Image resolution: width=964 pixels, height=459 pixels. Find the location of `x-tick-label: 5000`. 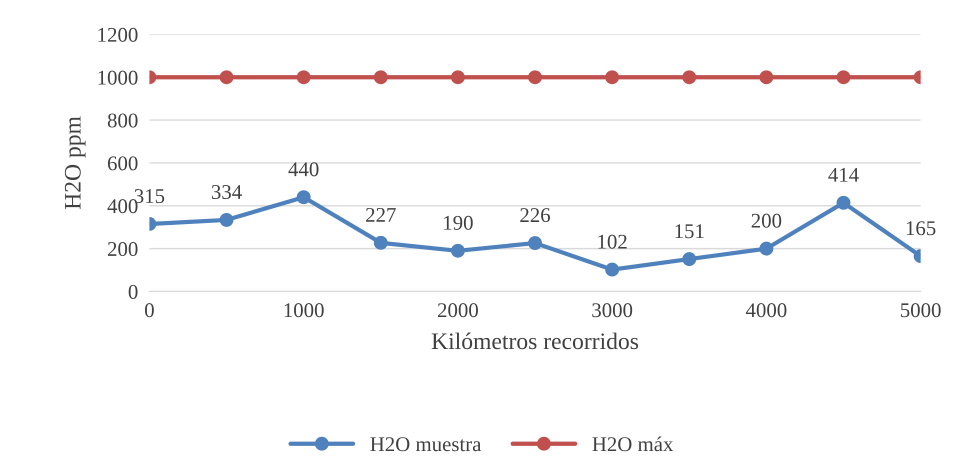

x-tick-label: 5000 is located at coordinates (921, 310).